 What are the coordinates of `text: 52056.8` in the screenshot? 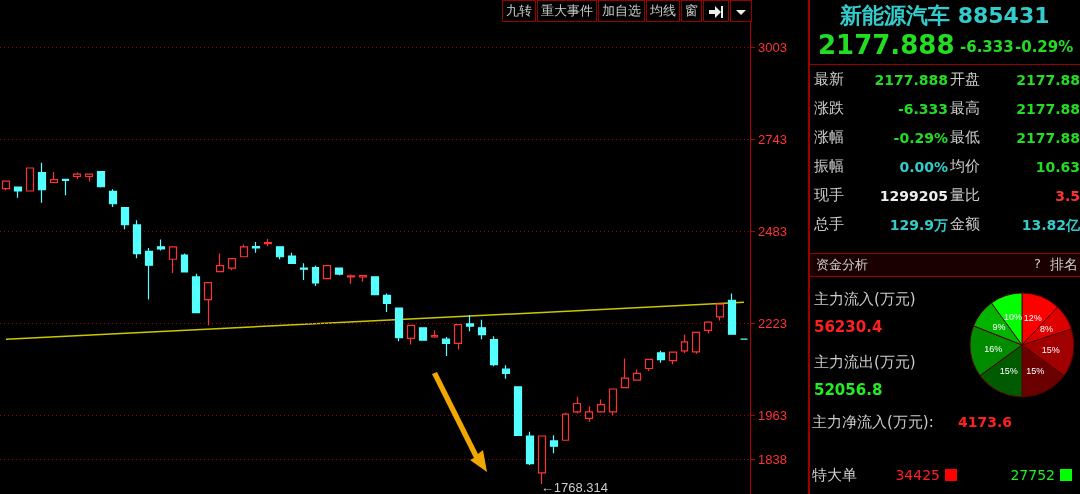 It's located at (848, 390).